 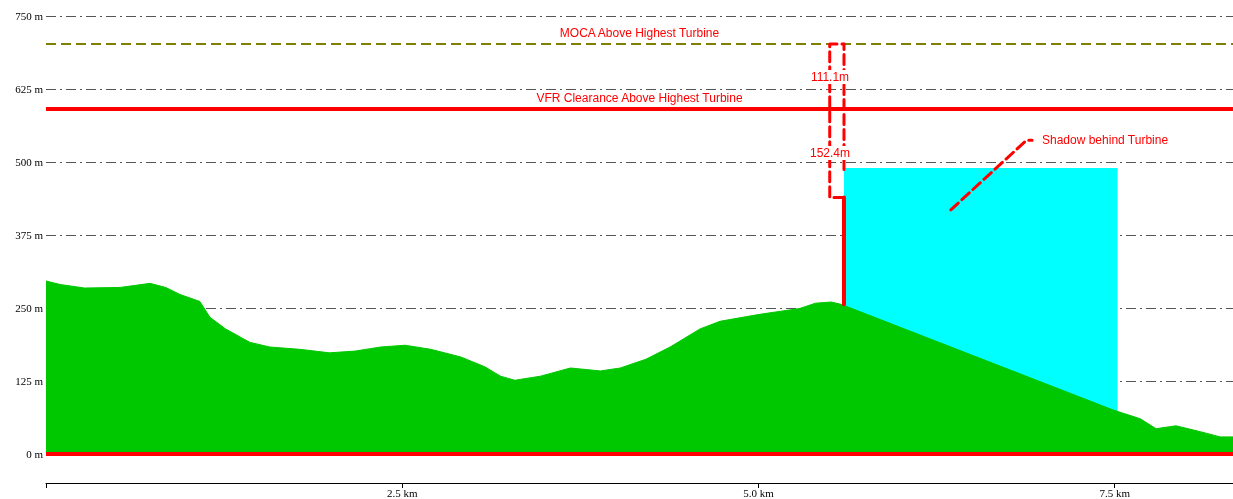 I want to click on y-tick-label: 750 m, so click(x=29, y=16).